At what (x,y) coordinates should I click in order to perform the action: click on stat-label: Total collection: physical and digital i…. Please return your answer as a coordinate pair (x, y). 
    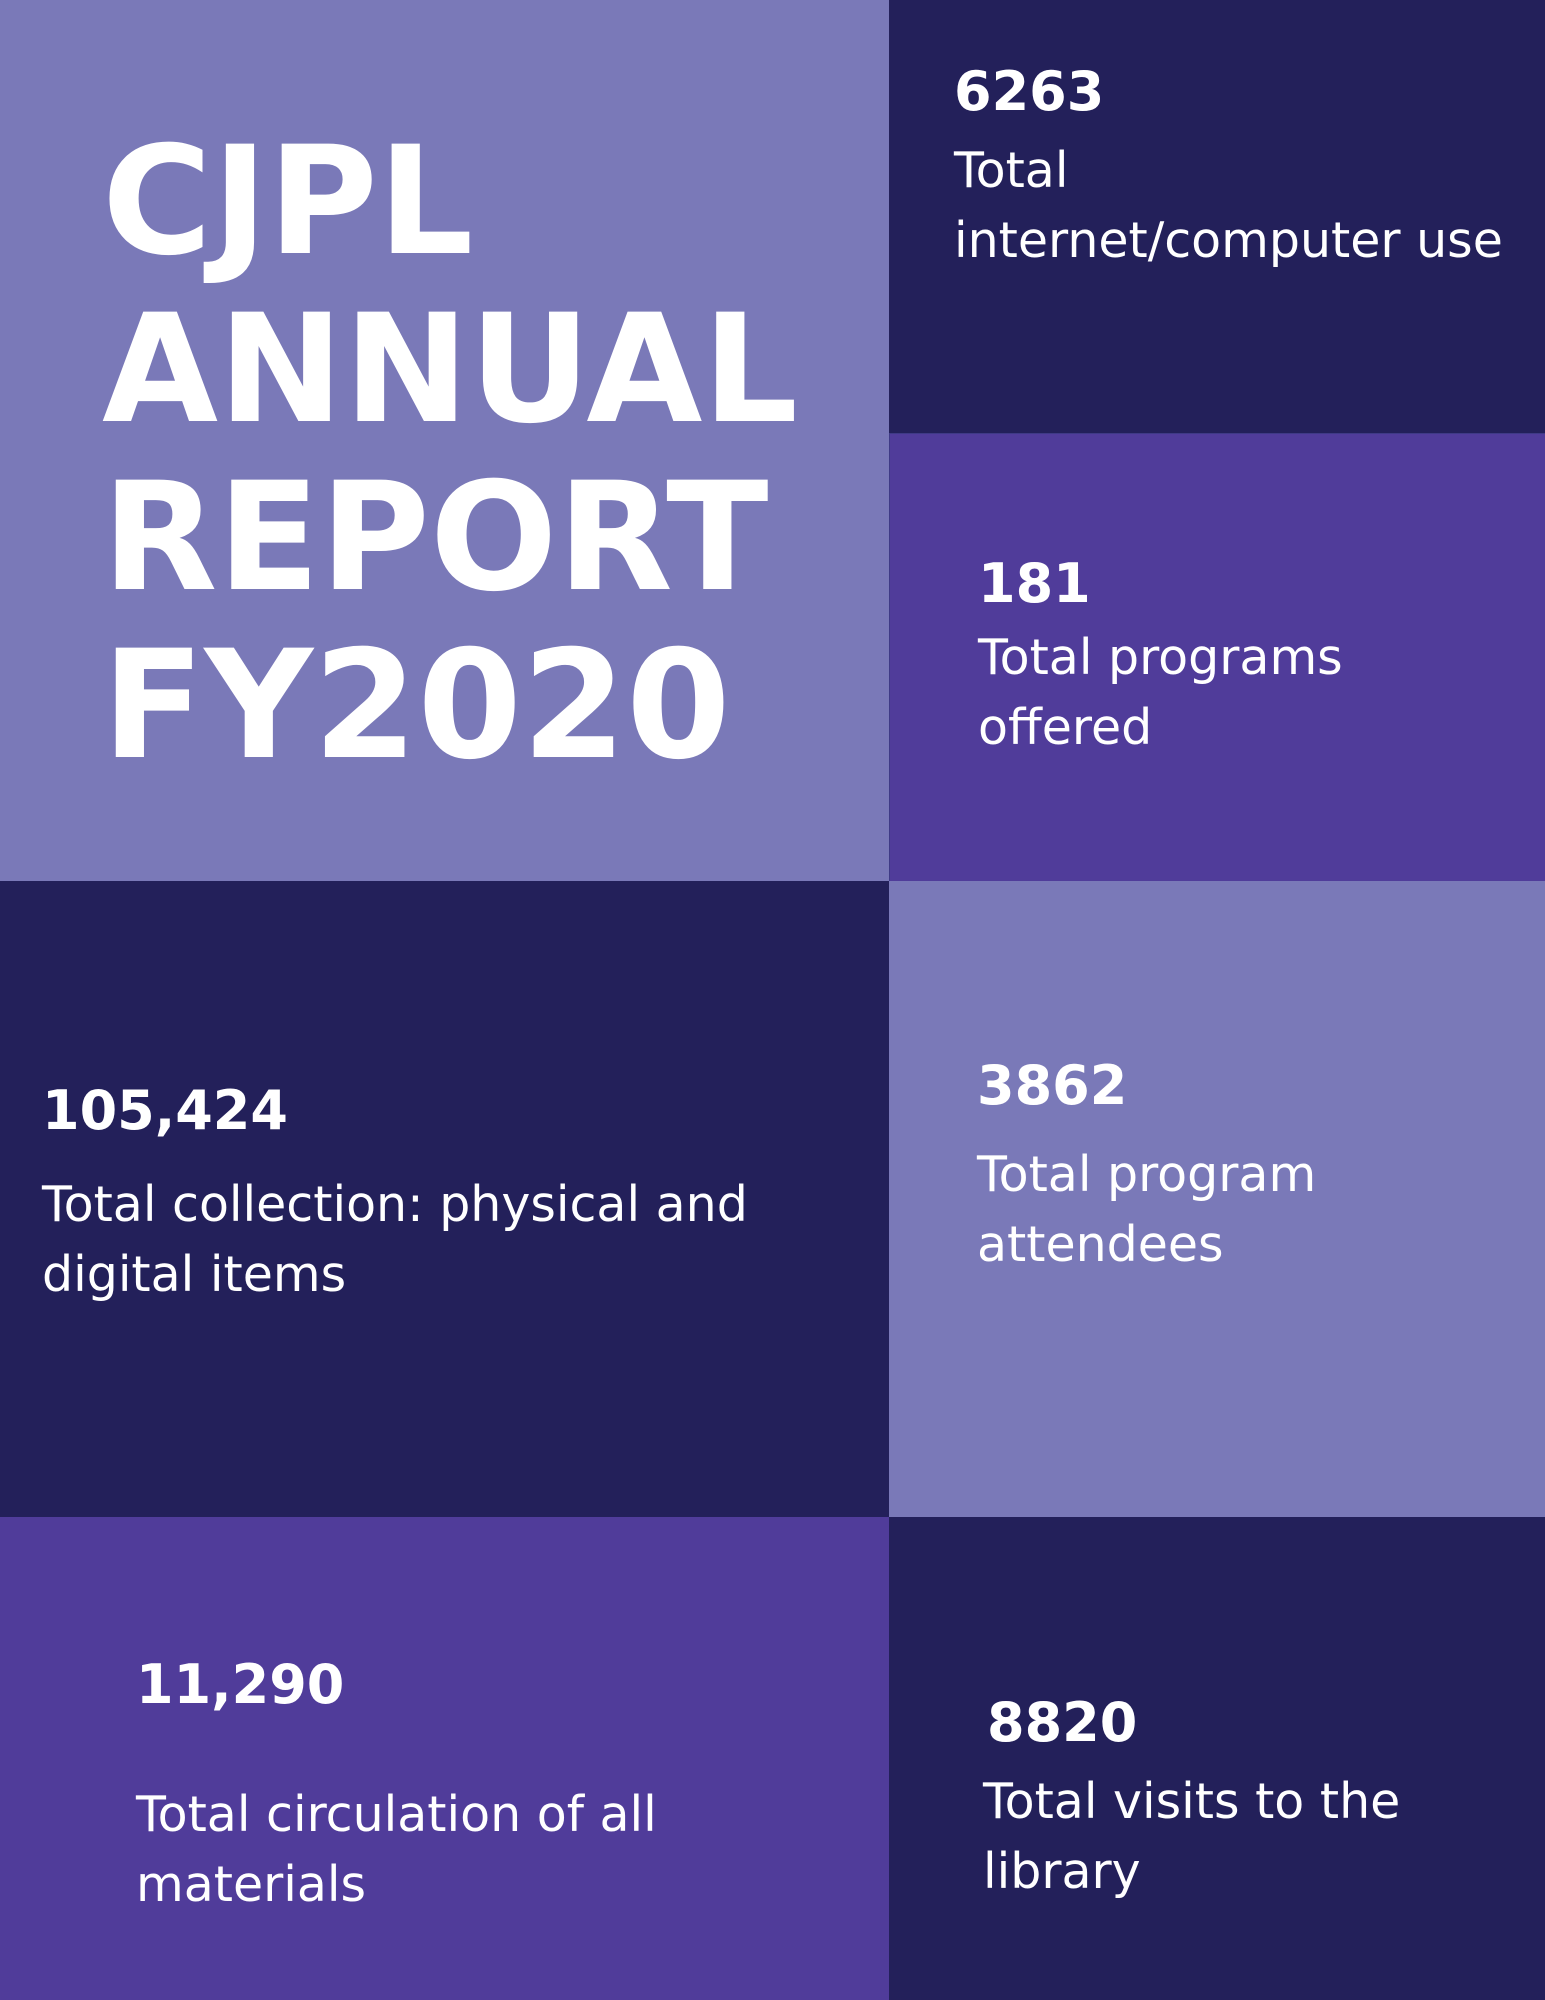
    Looking at the image, I should click on (395, 1239).